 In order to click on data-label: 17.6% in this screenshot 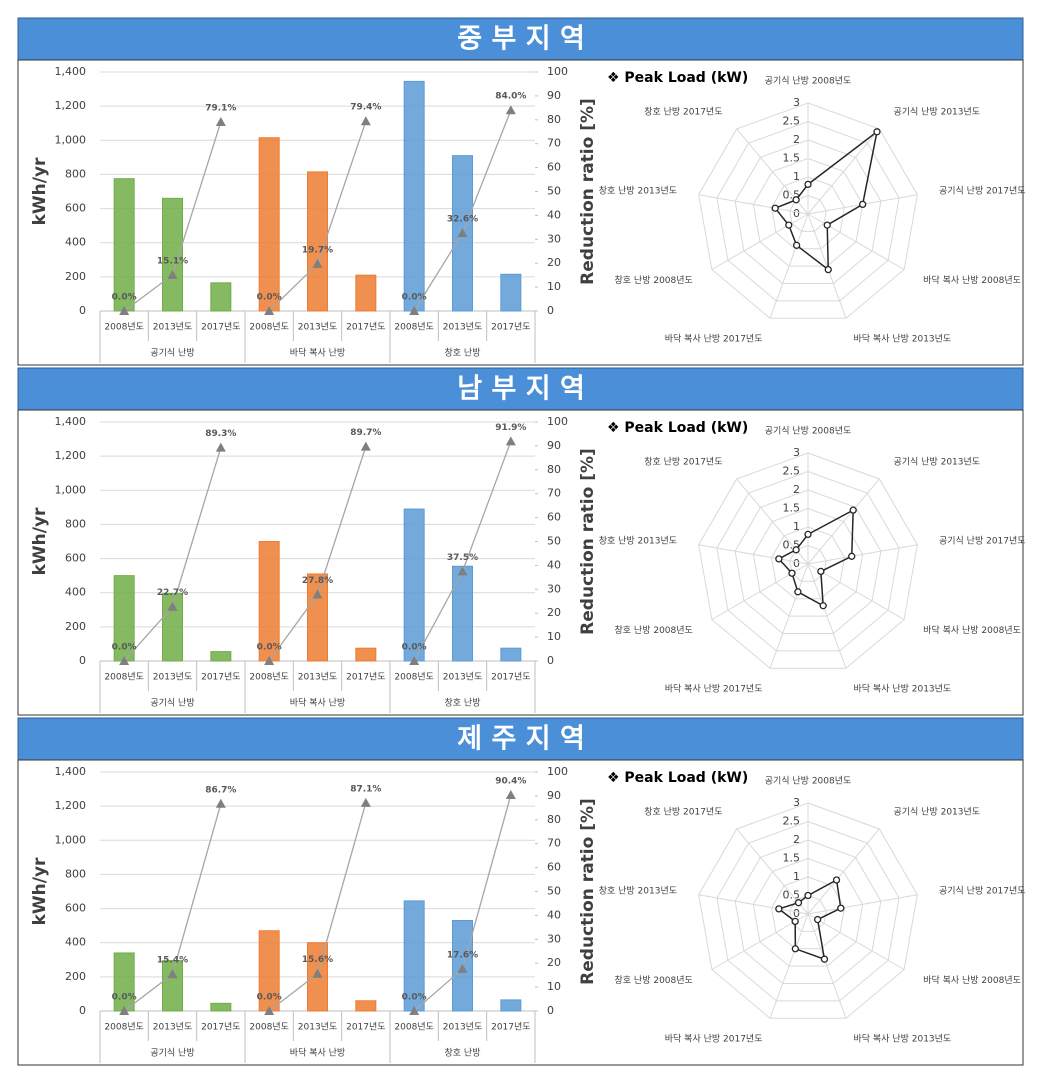, I will do `click(462, 955)`.